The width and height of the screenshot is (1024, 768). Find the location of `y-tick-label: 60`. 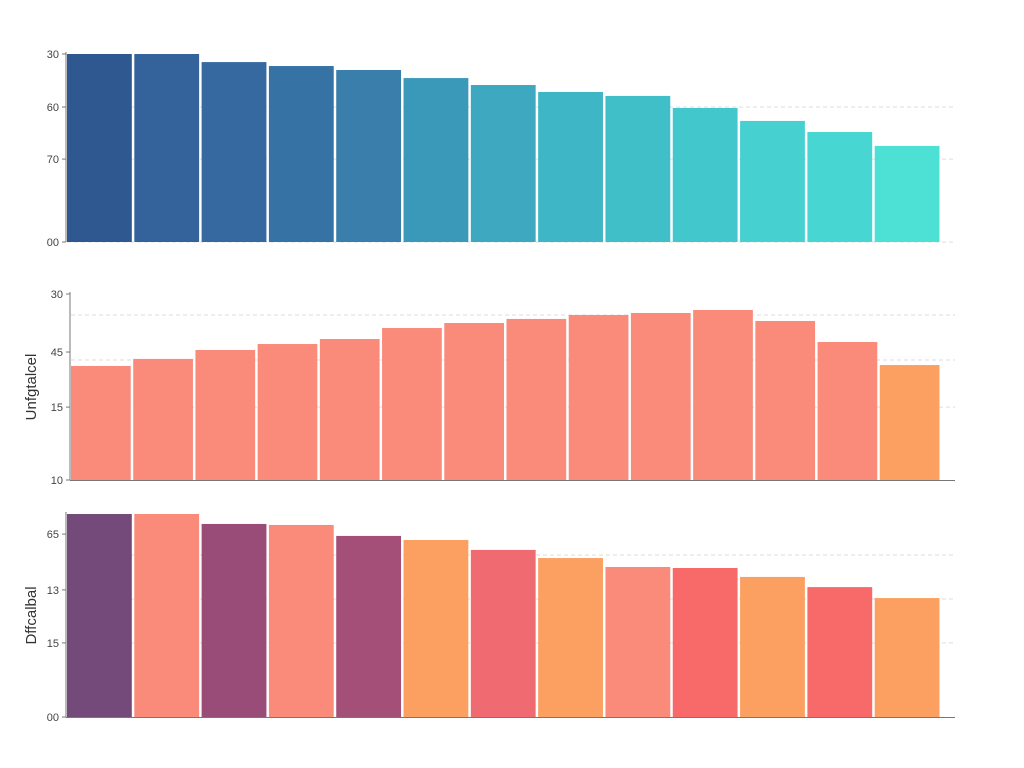

y-tick-label: 60 is located at coordinates (53, 108).